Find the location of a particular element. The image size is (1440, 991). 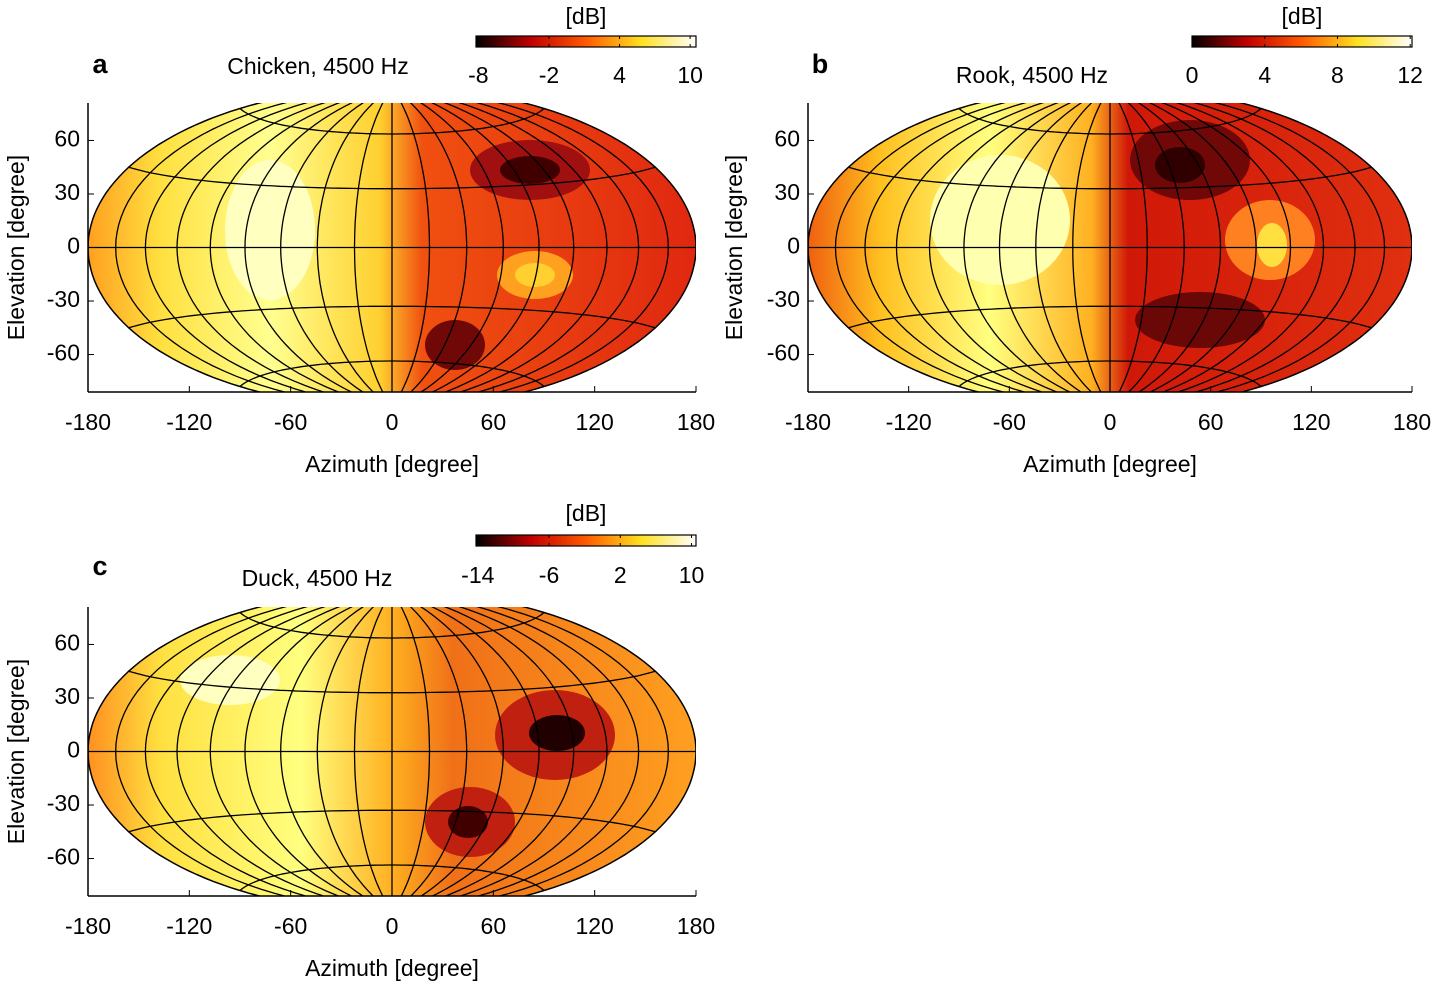

colorbar-tick-label: -14 is located at coordinates (477, 575).